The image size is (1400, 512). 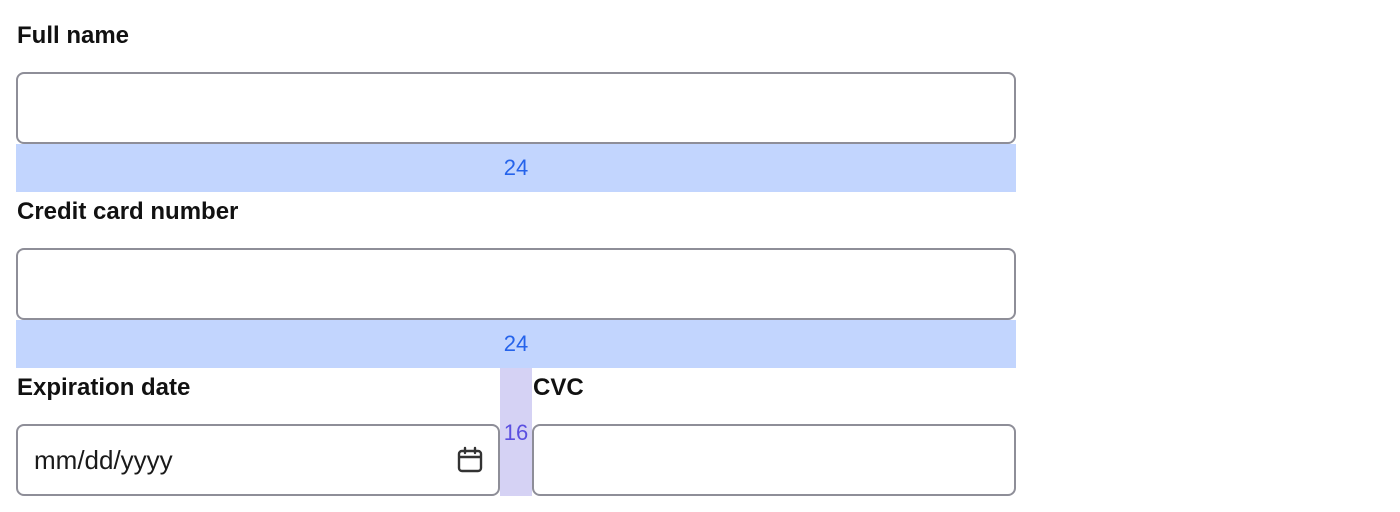 What do you see at coordinates (73, 35) in the screenshot?
I see `full-name-label: Full name` at bounding box center [73, 35].